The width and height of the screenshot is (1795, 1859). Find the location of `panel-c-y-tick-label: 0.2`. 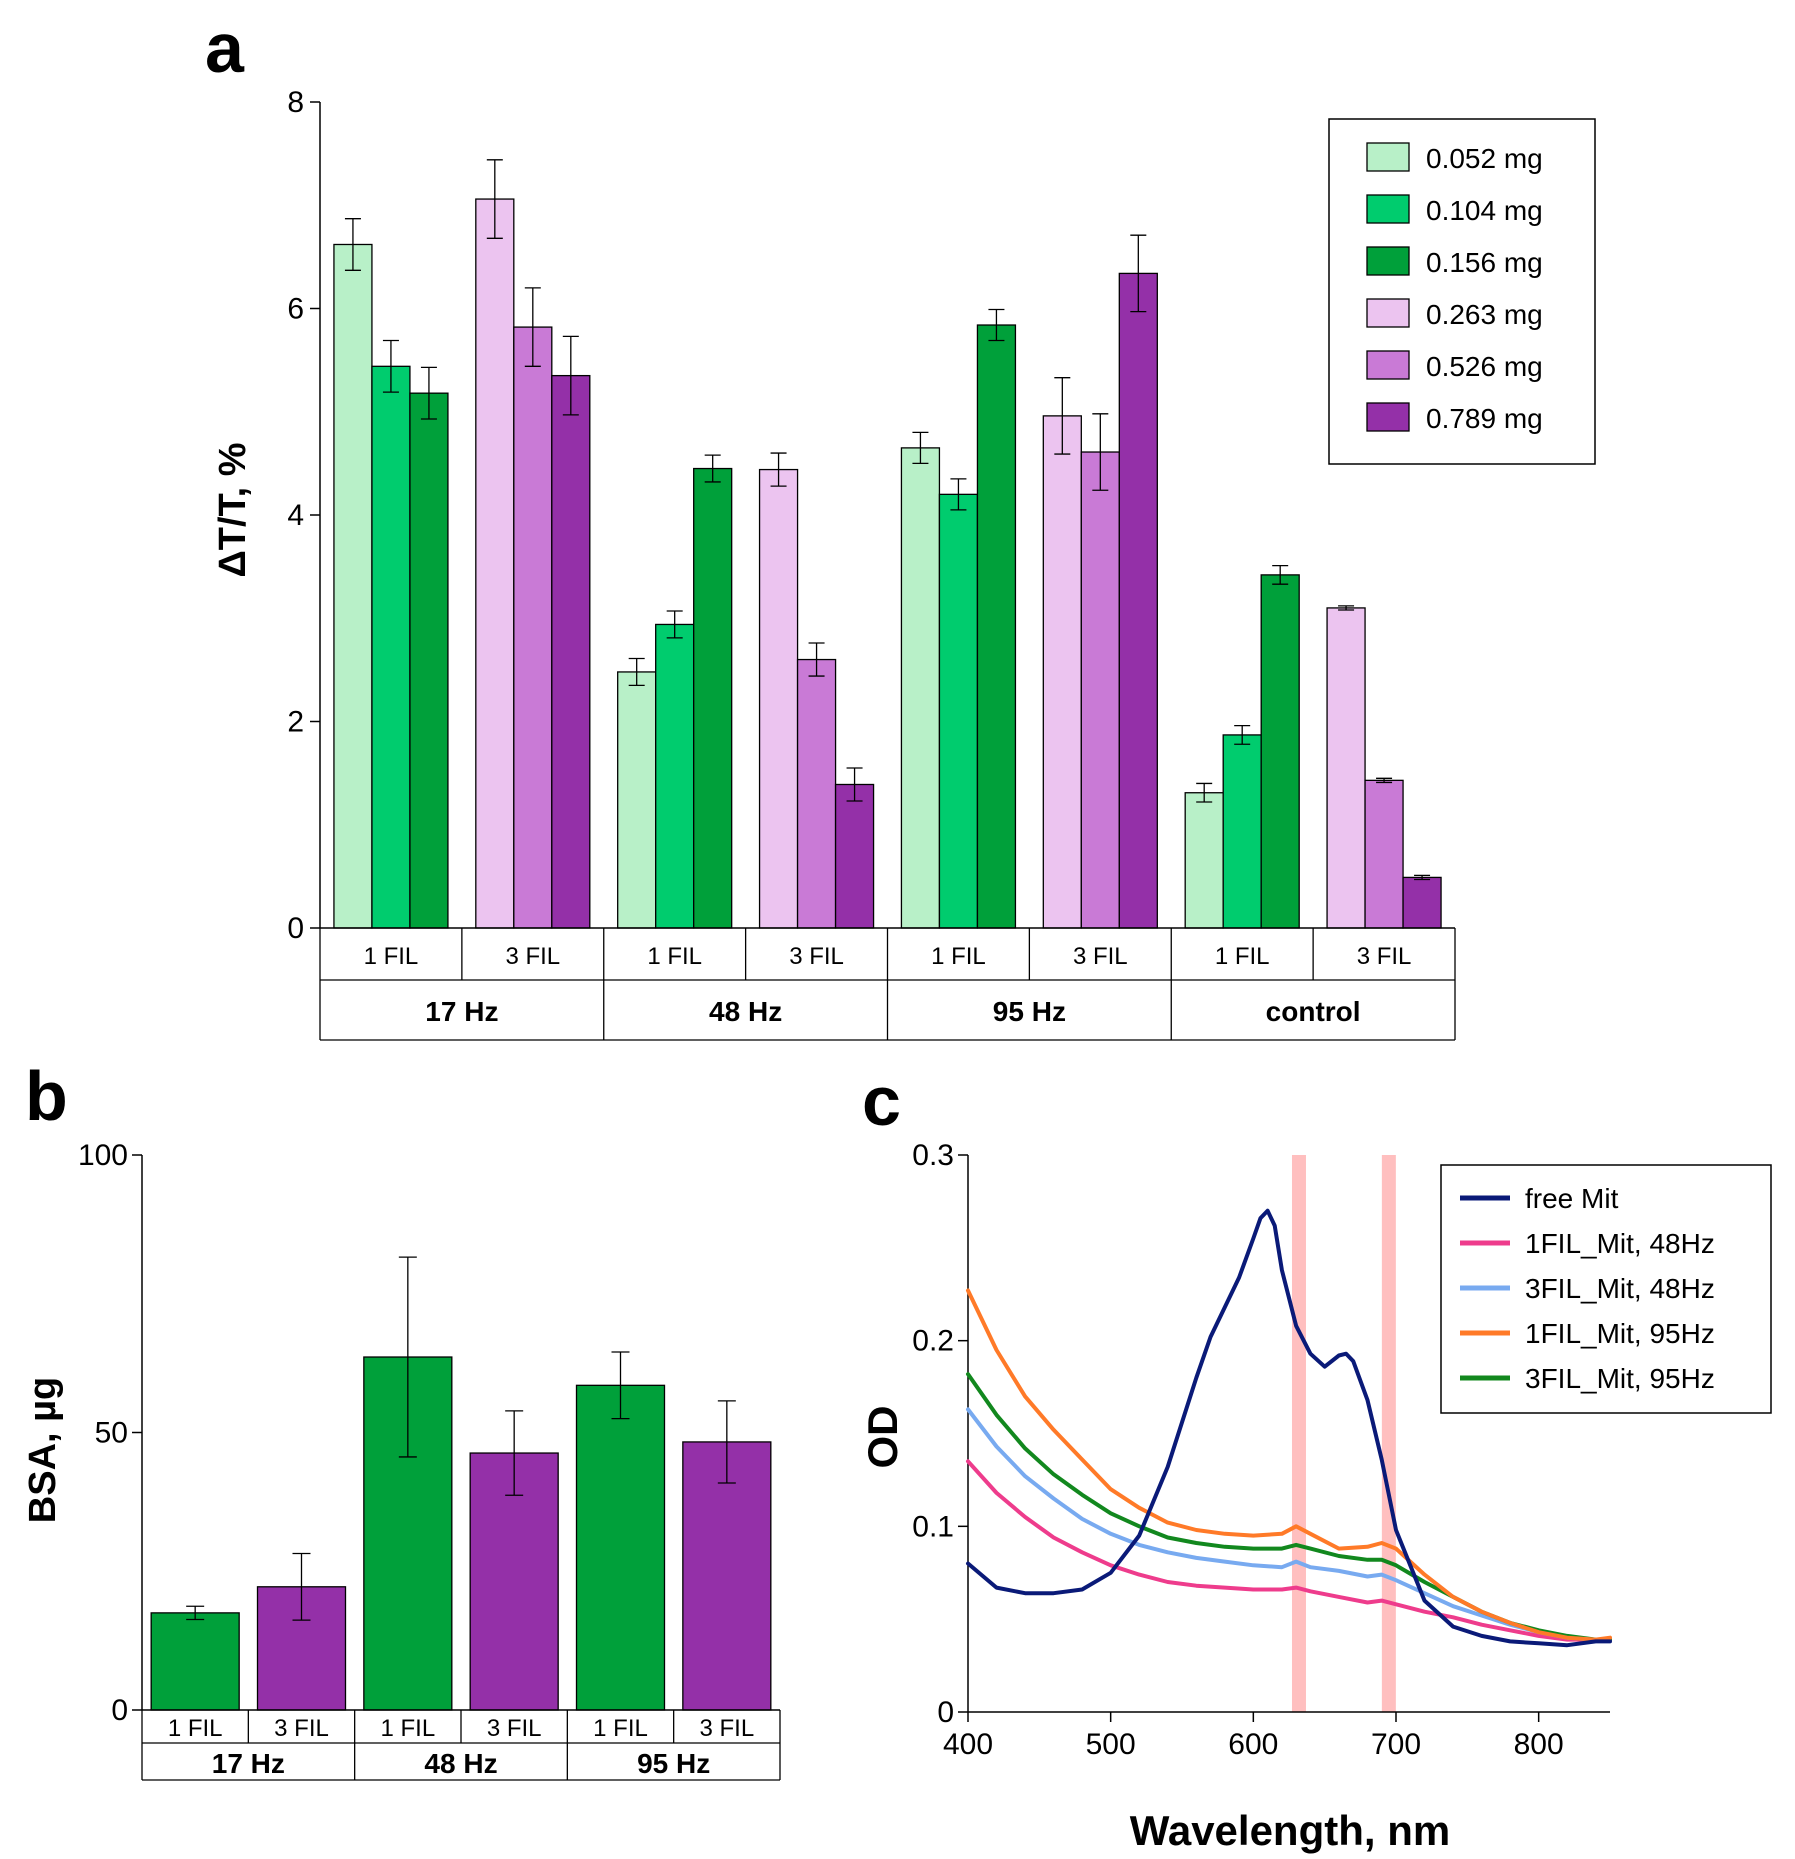

panel-c-y-tick-label: 0.2 is located at coordinates (933, 1341).